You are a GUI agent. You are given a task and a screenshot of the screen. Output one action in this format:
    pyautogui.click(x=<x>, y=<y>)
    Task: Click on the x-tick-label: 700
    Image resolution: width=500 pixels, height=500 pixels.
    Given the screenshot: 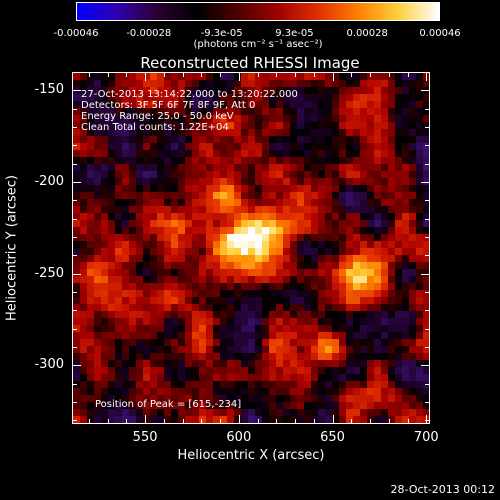 What is the action you would take?
    pyautogui.click(x=426, y=437)
    